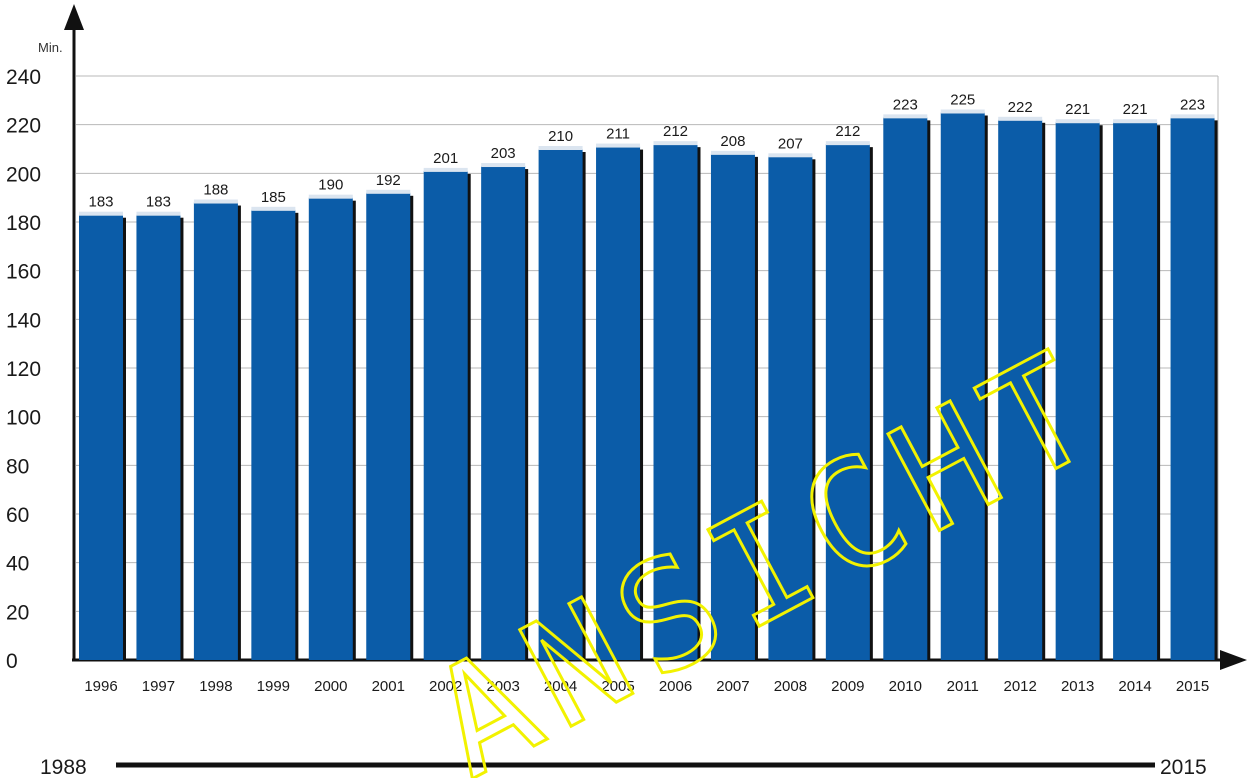 This screenshot has width=1247, height=778. Describe the element at coordinates (560, 136) in the screenshot. I see `data-label: 210` at that location.